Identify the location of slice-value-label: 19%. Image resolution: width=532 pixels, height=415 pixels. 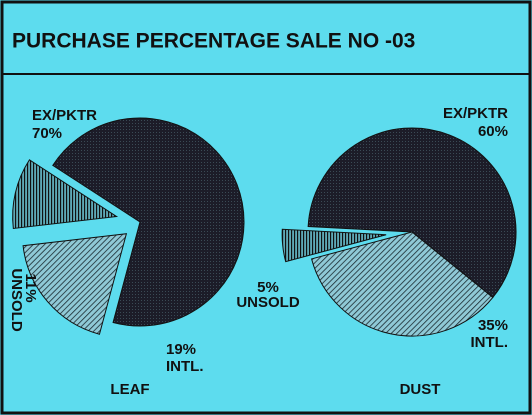
(181, 349).